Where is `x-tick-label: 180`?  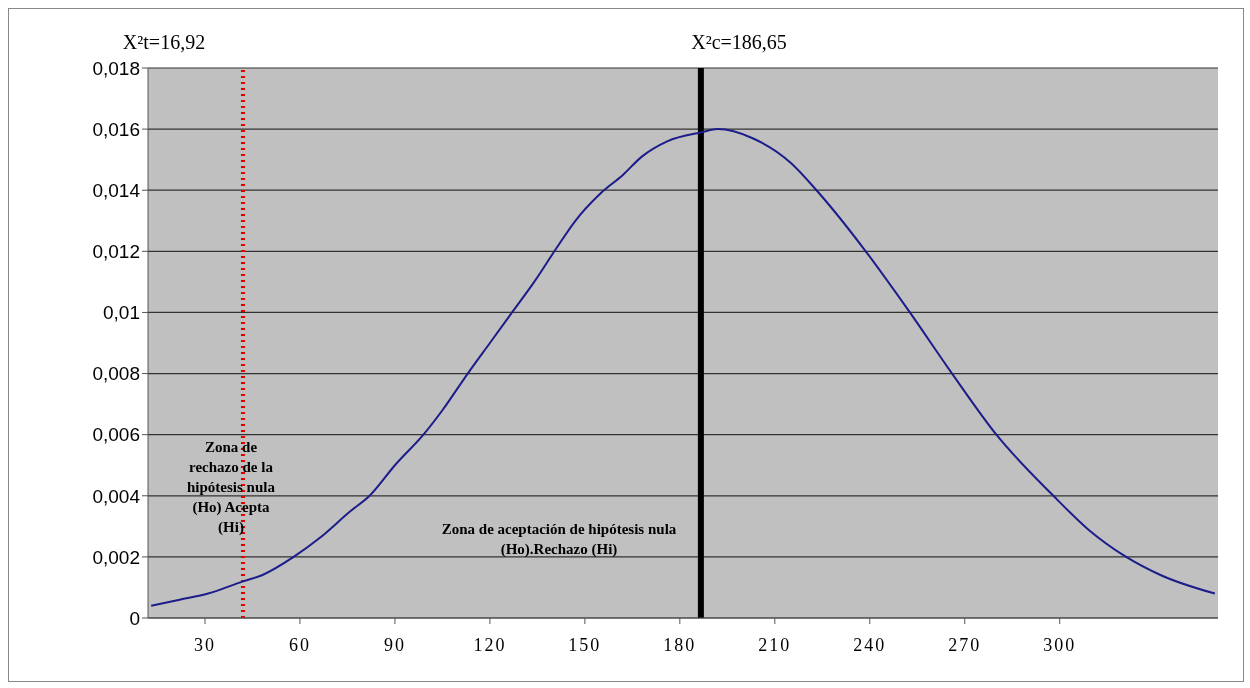
x-tick-label: 180 is located at coordinates (680, 644).